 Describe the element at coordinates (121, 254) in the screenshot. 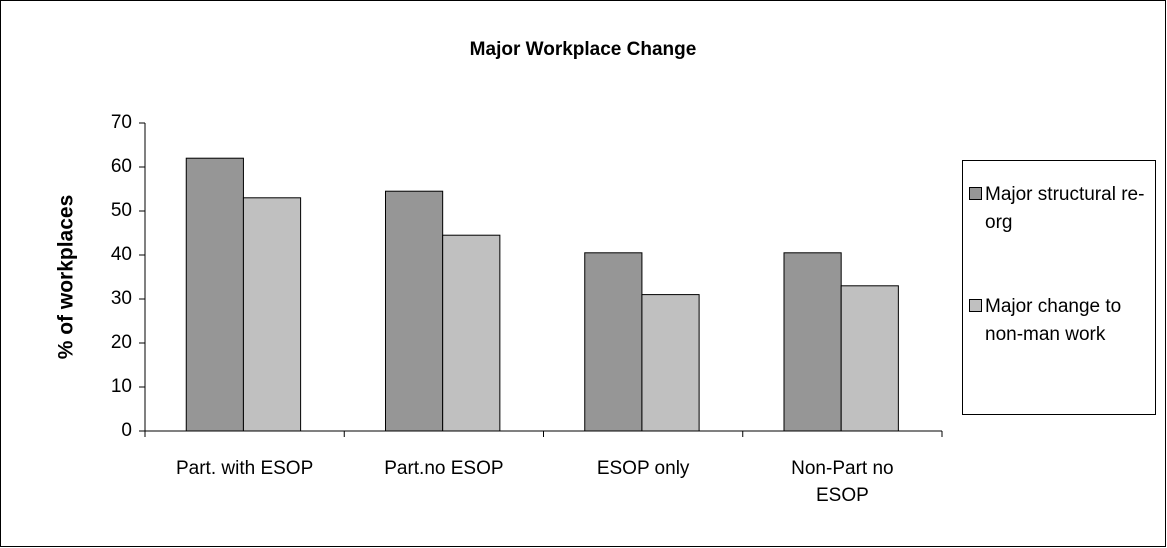

I see `y-tick-label: 40` at that location.